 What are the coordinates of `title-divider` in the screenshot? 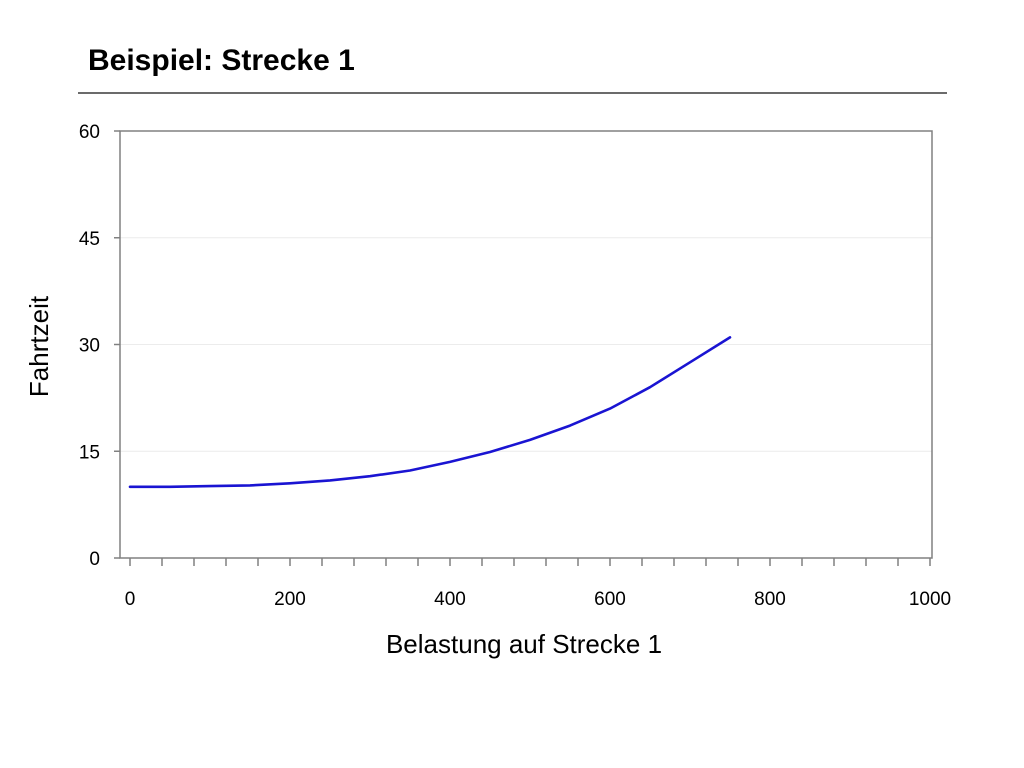 It's located at (512, 93).